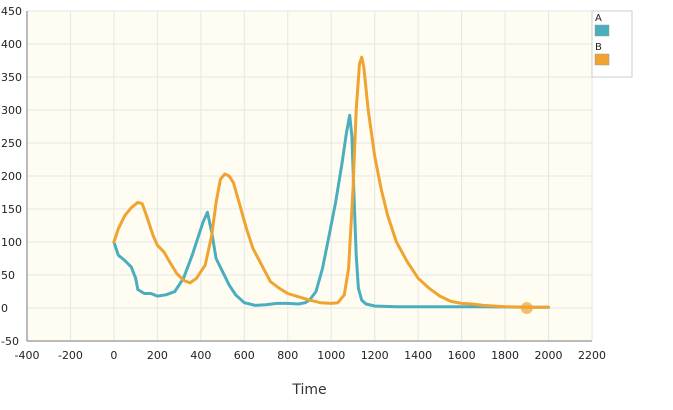  I want to click on series-markers, so click(526, 308).